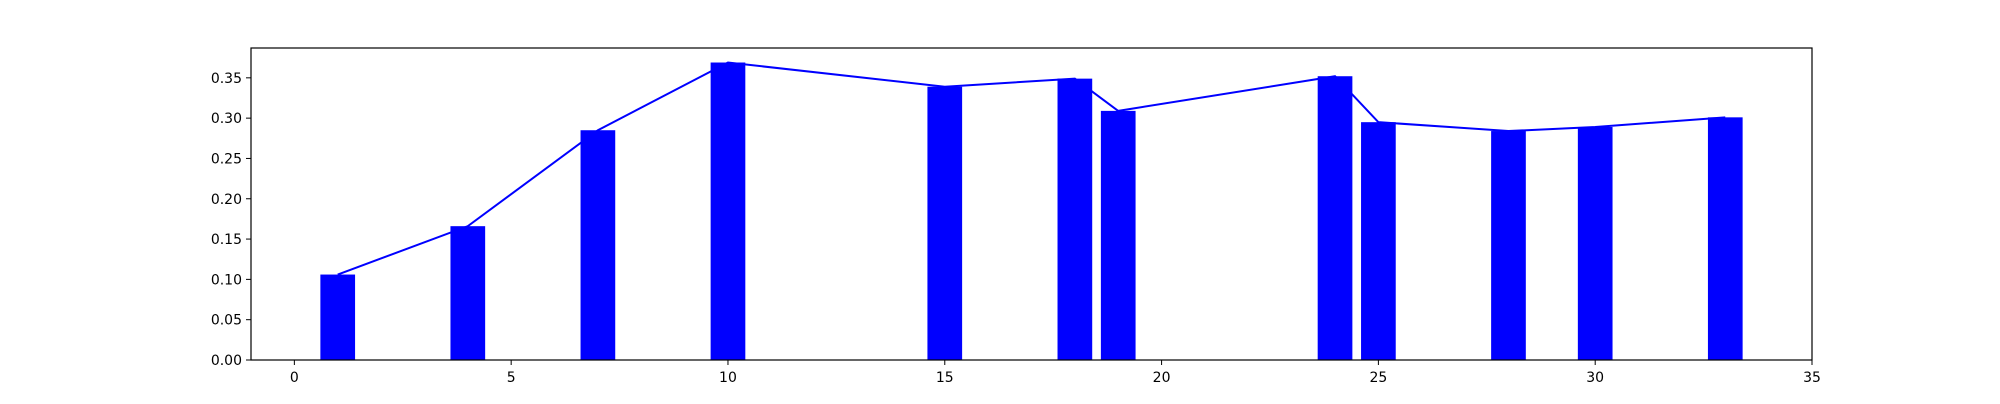  Describe the element at coordinates (226, 119) in the screenshot. I see `y-tick-label: 0.30` at that location.